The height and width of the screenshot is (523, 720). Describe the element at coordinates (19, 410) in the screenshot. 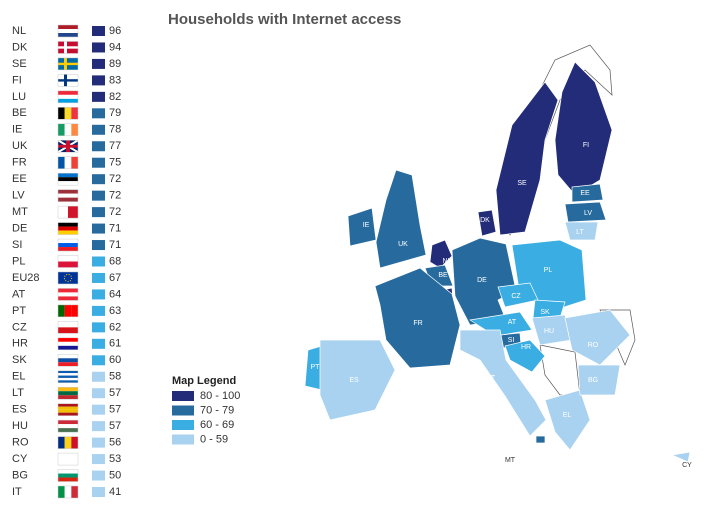

I see `country-code: ES` at that location.